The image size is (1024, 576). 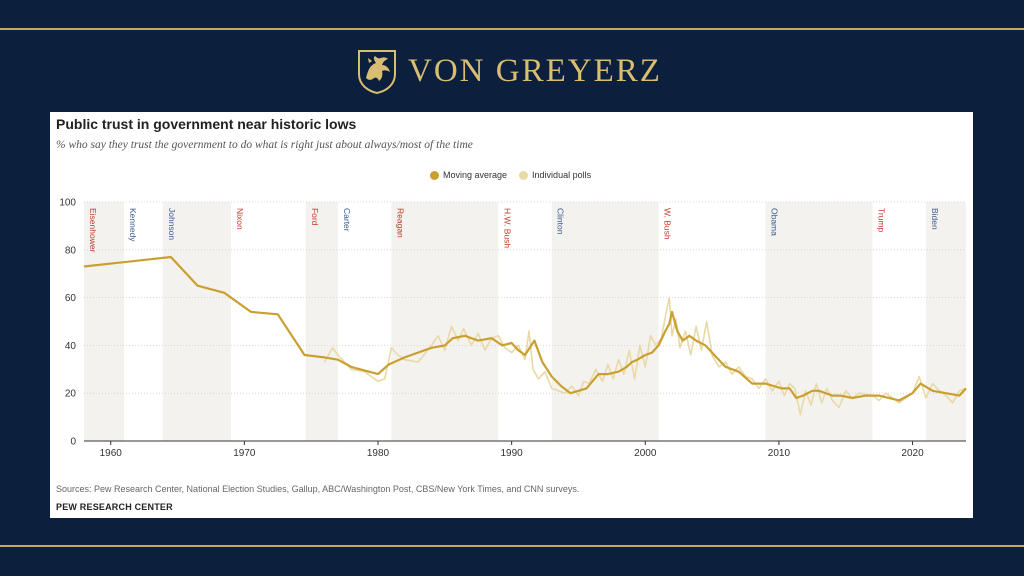 What do you see at coordinates (71, 298) in the screenshot?
I see `y-tick-label: 60` at bounding box center [71, 298].